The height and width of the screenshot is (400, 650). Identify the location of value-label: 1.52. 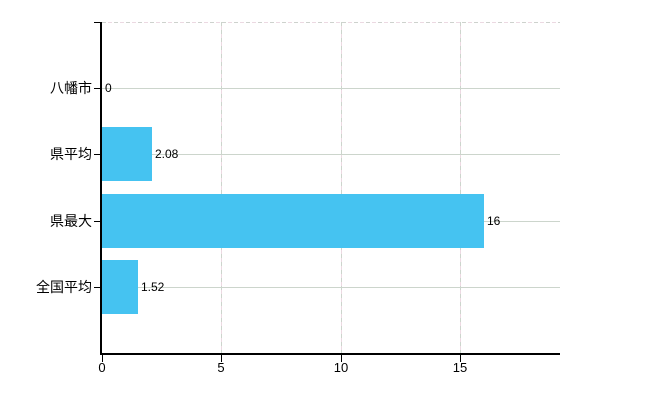
(153, 287).